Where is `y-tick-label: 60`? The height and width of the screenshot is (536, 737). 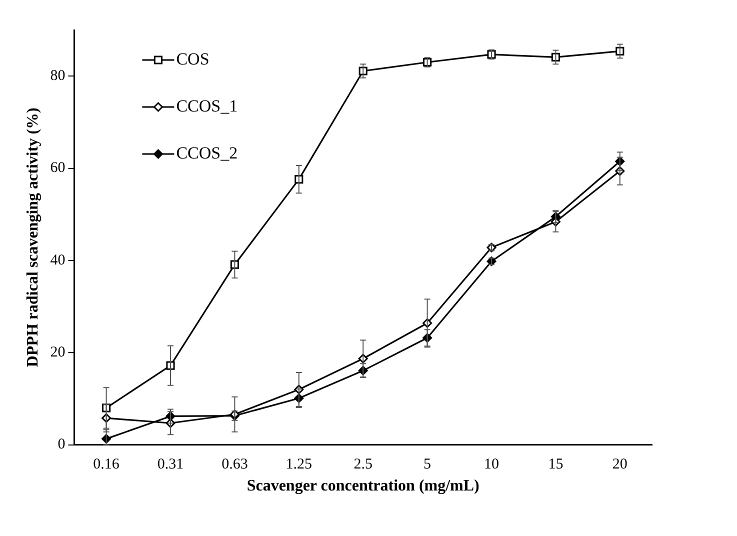
y-tick-label: 60 is located at coordinates (58, 168).